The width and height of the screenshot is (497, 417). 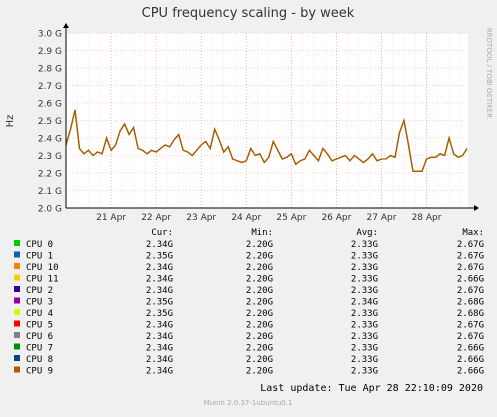 What do you see at coordinates (476, 208) in the screenshot?
I see `x-axis-arrow` at bounding box center [476, 208].